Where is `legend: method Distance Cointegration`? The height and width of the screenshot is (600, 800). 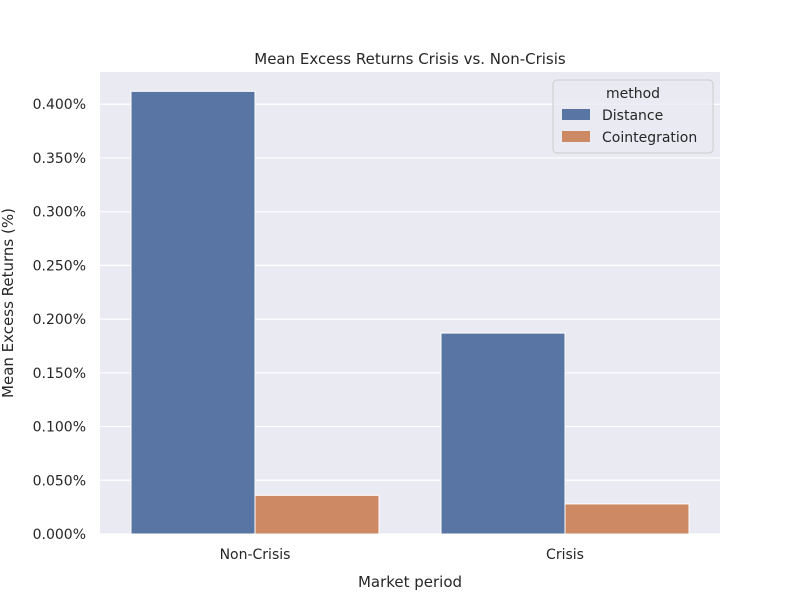
legend: method Distance Cointegration is located at coordinates (633, 116).